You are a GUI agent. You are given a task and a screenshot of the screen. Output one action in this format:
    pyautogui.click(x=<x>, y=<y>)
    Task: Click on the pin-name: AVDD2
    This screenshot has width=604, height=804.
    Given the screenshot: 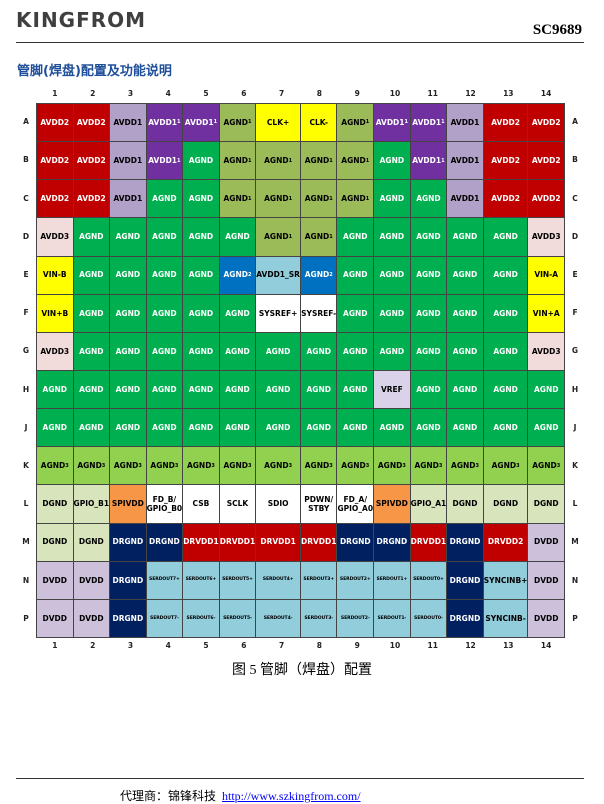 What is the action you would take?
    pyautogui.click(x=546, y=122)
    